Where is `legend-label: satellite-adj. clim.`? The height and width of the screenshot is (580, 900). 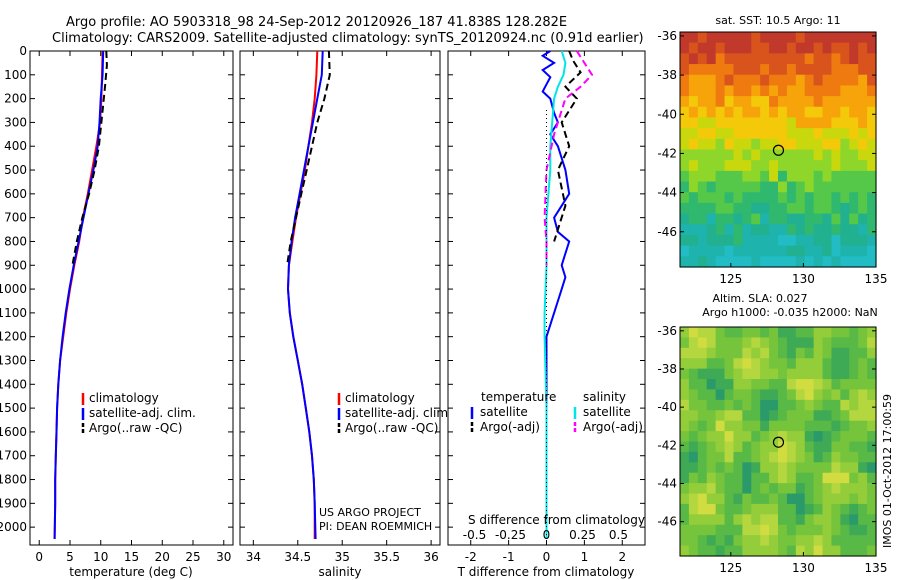 legend-label: satellite-adj. clim. is located at coordinates (142, 413).